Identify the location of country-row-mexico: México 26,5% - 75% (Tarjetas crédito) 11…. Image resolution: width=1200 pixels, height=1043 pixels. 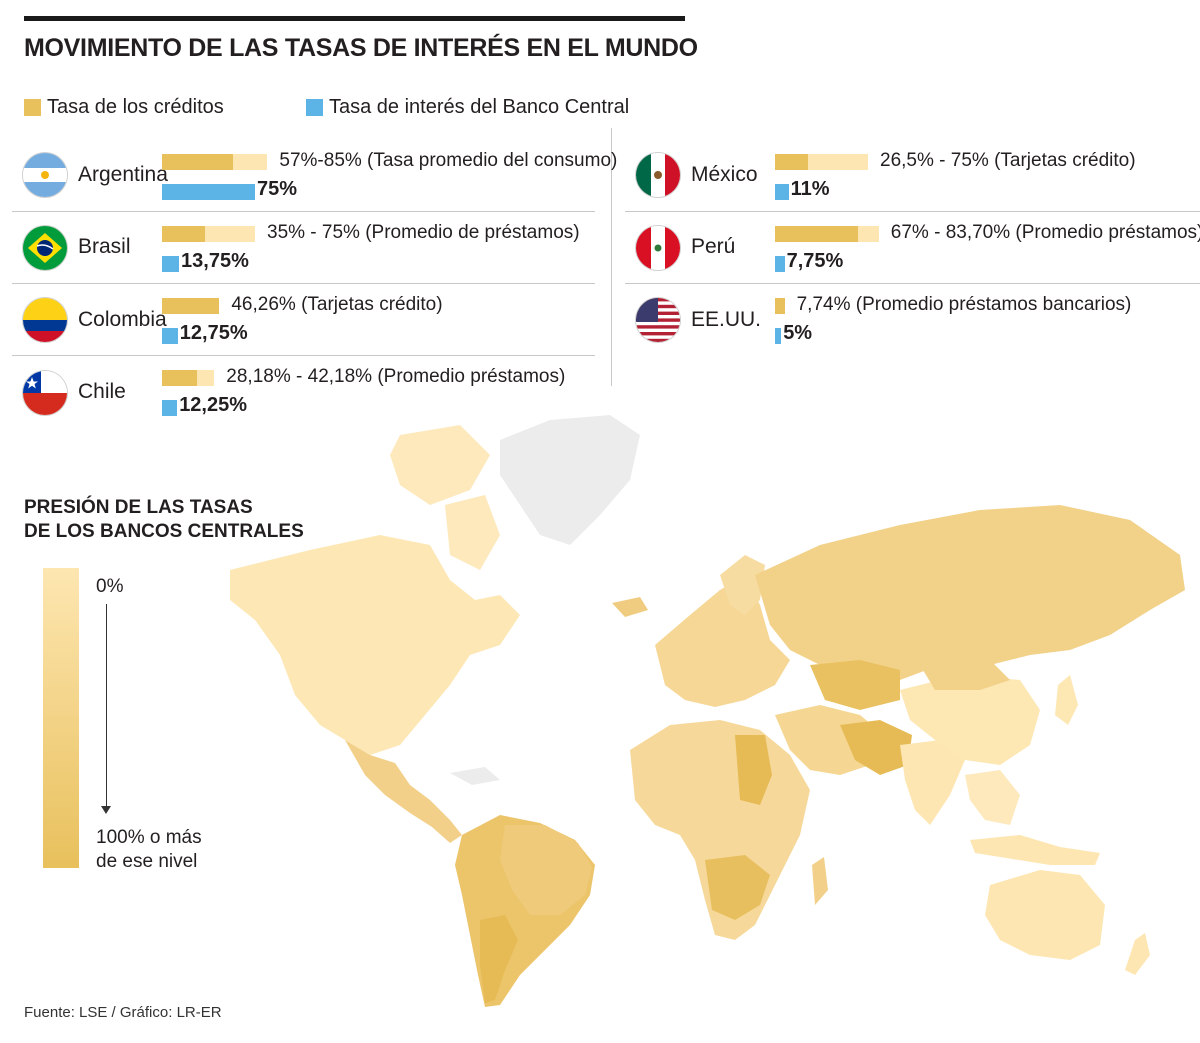
(912, 176).